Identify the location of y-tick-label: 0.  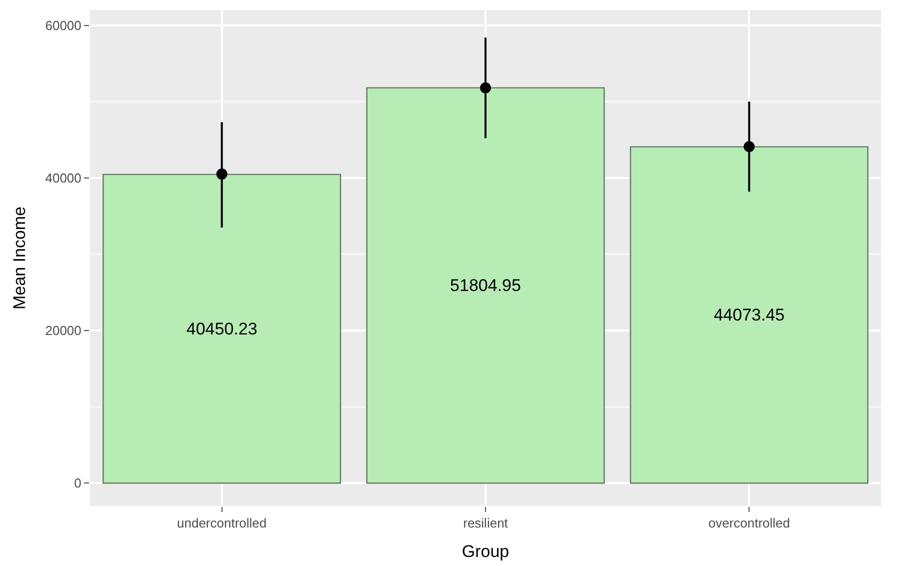
(78, 483).